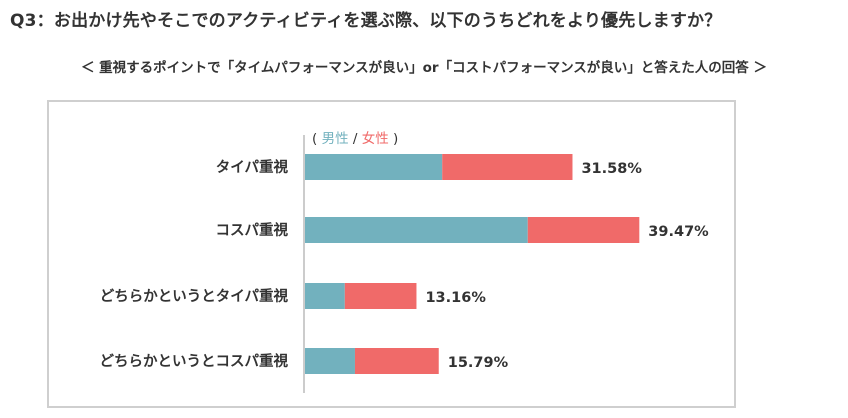  I want to click on category-label: どちらかというとコスパ重視, so click(194, 361).